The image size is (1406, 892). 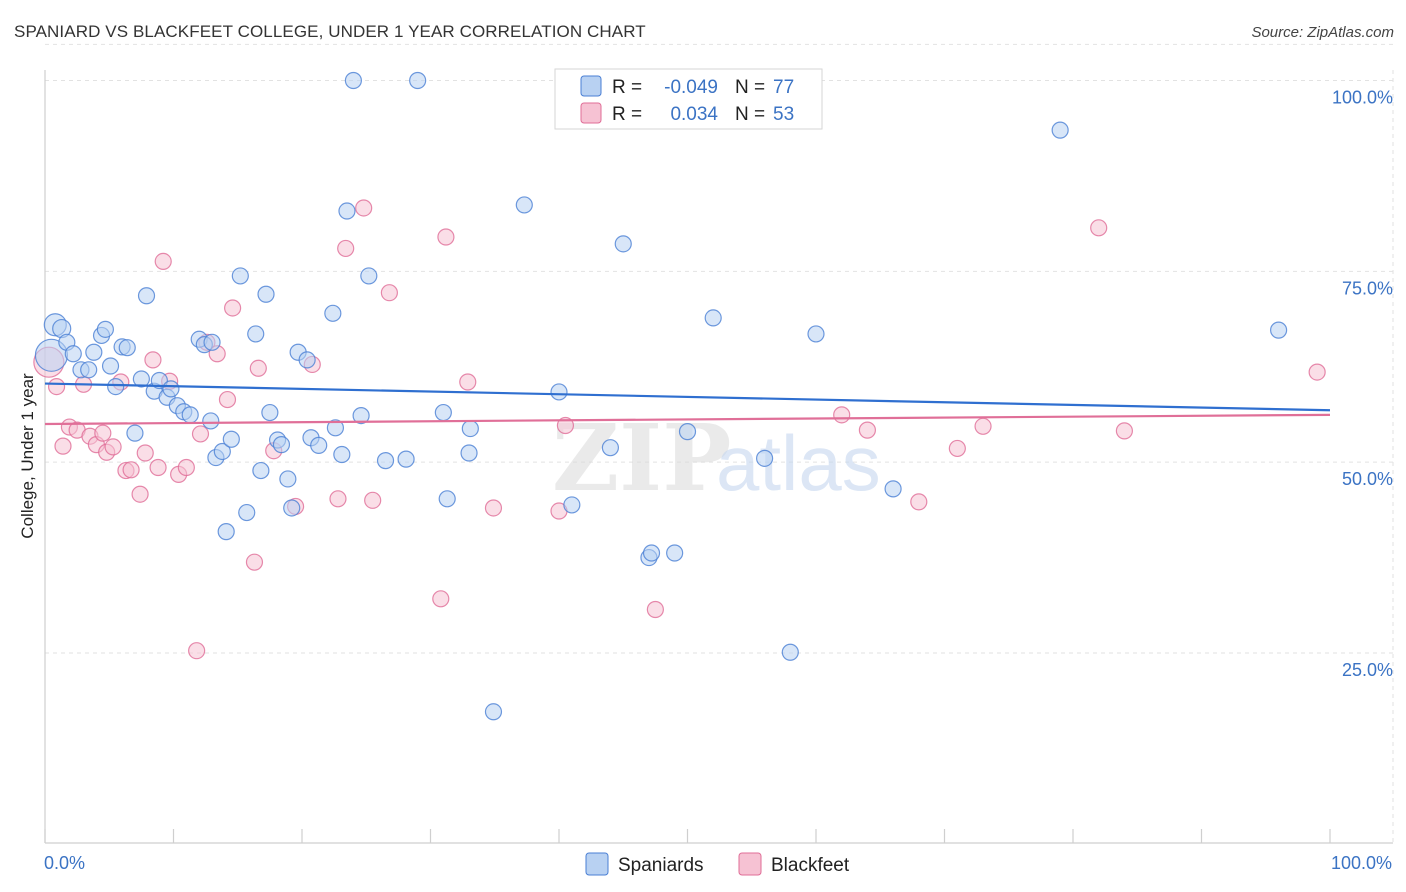 What do you see at coordinates (1362, 98) in the screenshot?
I see `y-tick-label: 100.0%` at bounding box center [1362, 98].